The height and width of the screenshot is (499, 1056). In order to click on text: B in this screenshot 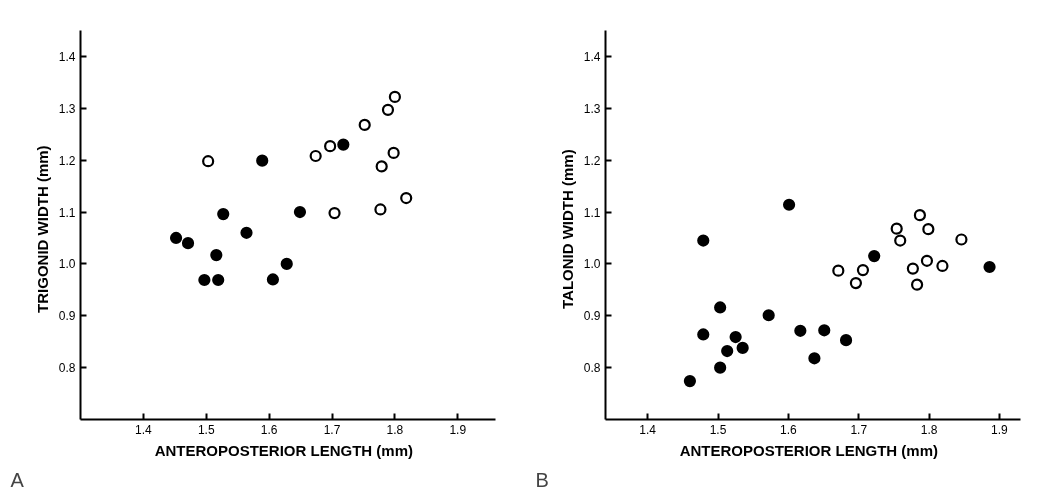, I will do `click(542, 479)`.